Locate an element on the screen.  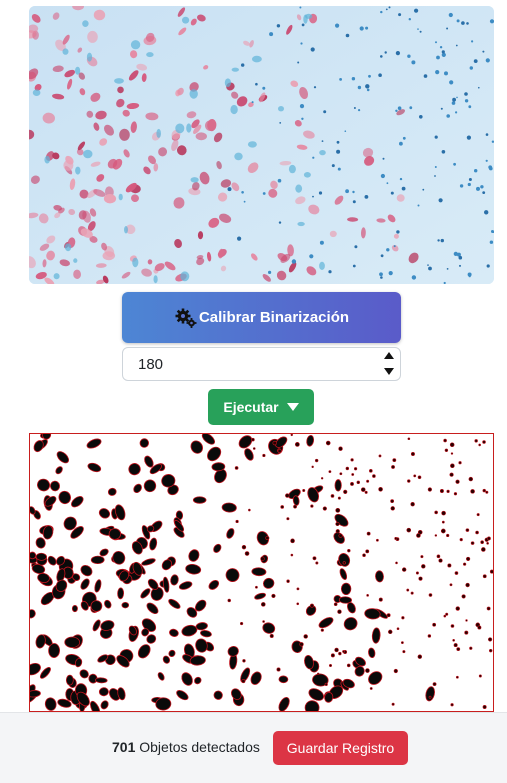
run-button: Ejecutar is located at coordinates (261, 407).